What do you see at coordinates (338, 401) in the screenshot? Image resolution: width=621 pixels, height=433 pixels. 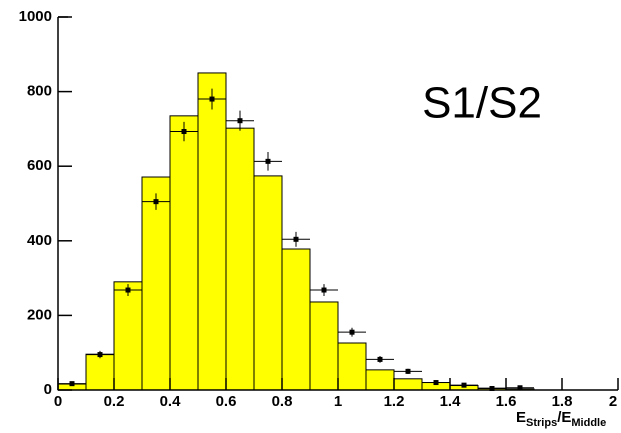 I see `x-tick-label: 1` at bounding box center [338, 401].